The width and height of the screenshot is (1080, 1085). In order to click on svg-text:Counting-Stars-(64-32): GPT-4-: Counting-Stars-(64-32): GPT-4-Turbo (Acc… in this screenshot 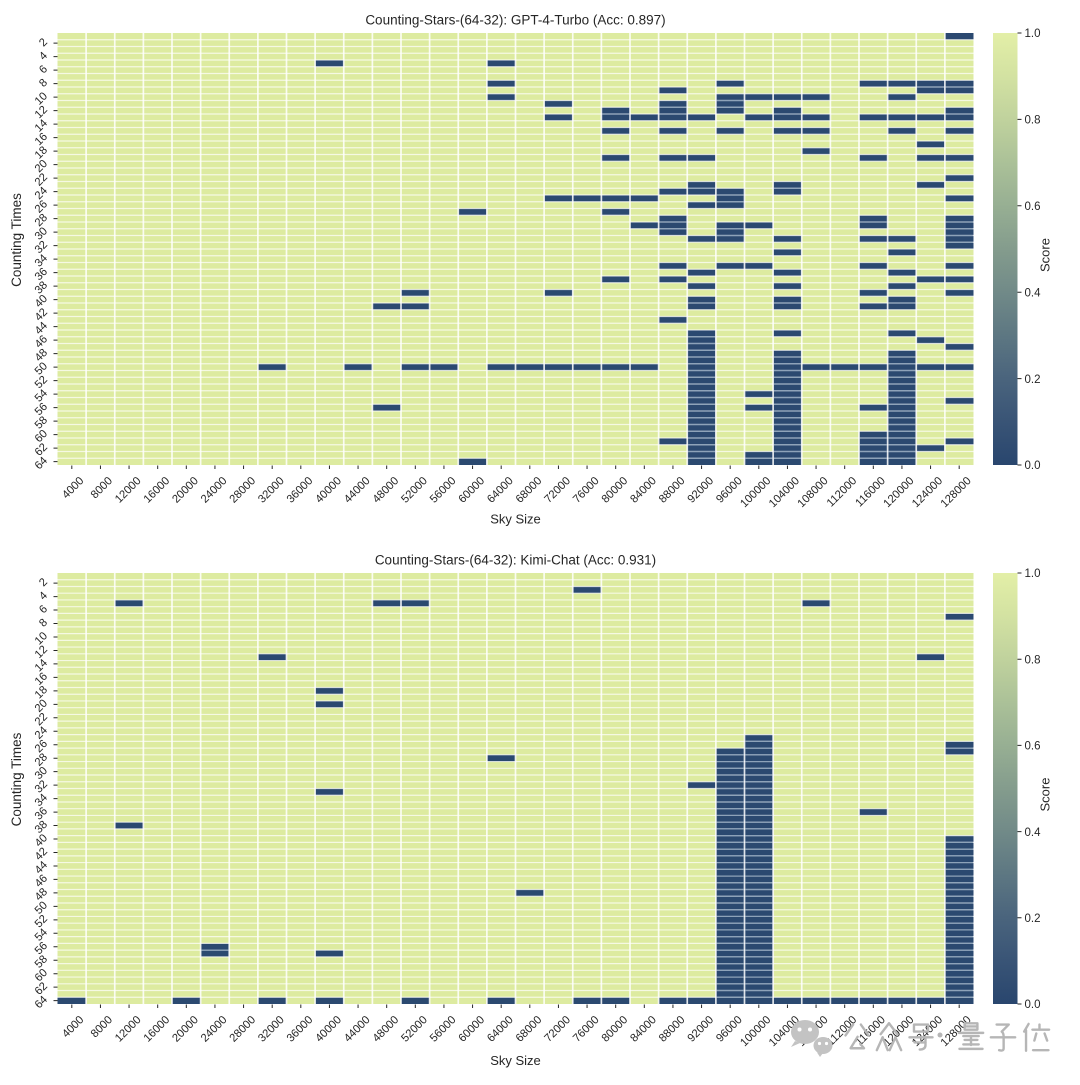, I will do `click(515, 20)`.